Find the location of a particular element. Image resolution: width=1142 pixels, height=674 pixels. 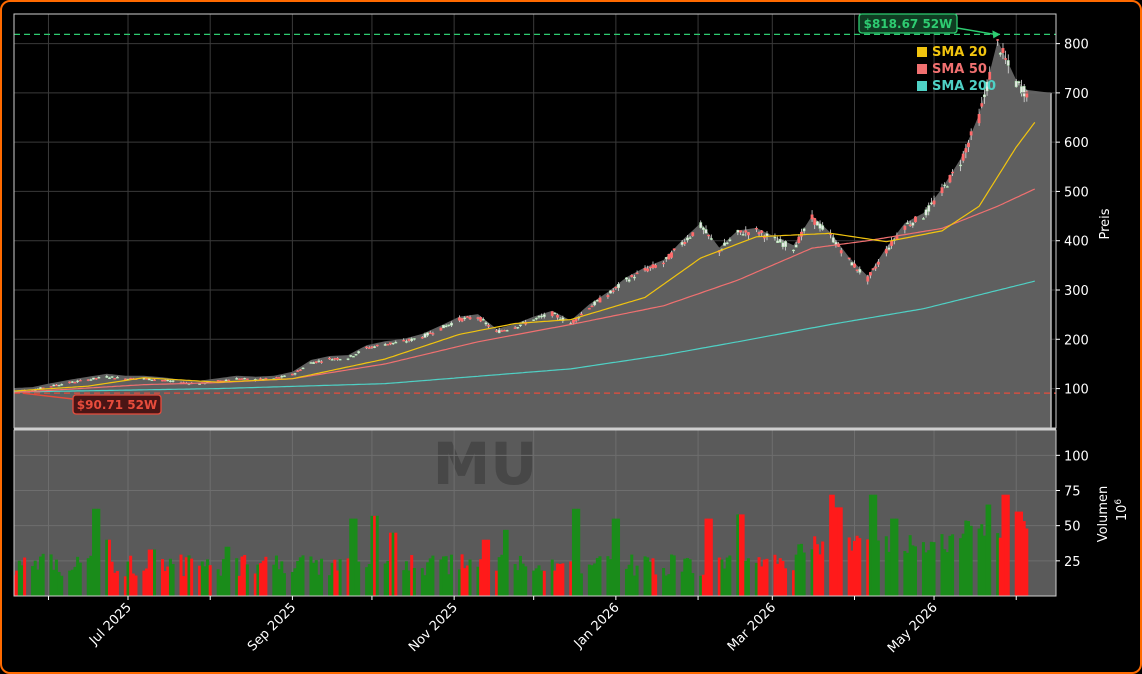

low-52w-arrow is located at coordinates (48, 396).